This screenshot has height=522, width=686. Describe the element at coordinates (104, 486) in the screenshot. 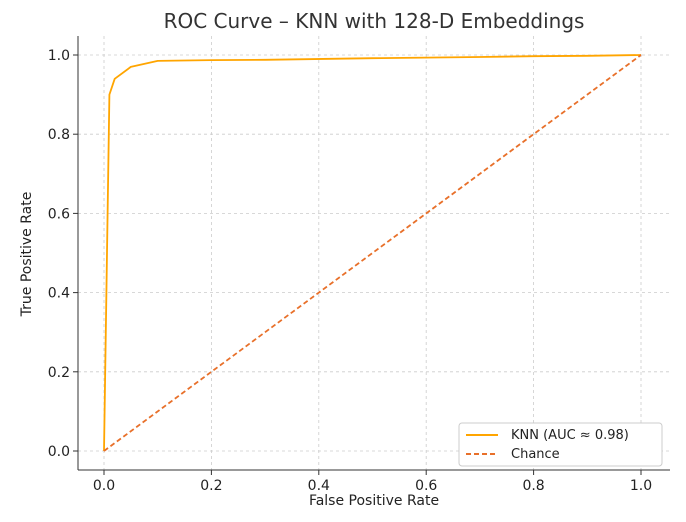

I see `x-tick-label: 0.0` at that location.